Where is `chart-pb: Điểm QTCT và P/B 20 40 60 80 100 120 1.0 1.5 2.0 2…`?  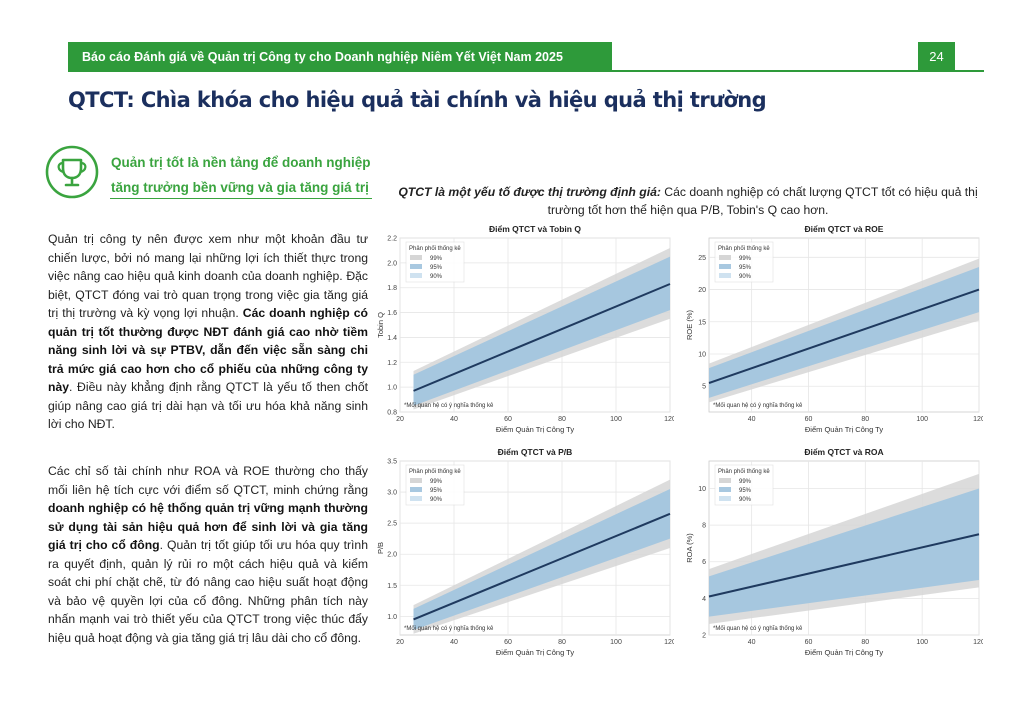
chart-pb: Điểm QTCT và P/B 20 40 60 80 100 120 1.0 1.5 2.0 2… is located at coordinates (524, 554).